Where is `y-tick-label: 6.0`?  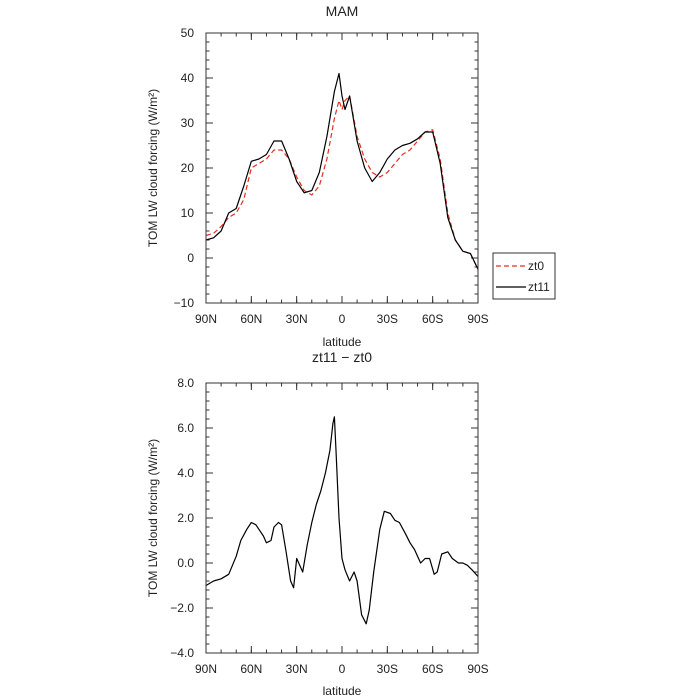
y-tick-label: 6.0 is located at coordinates (185, 428).